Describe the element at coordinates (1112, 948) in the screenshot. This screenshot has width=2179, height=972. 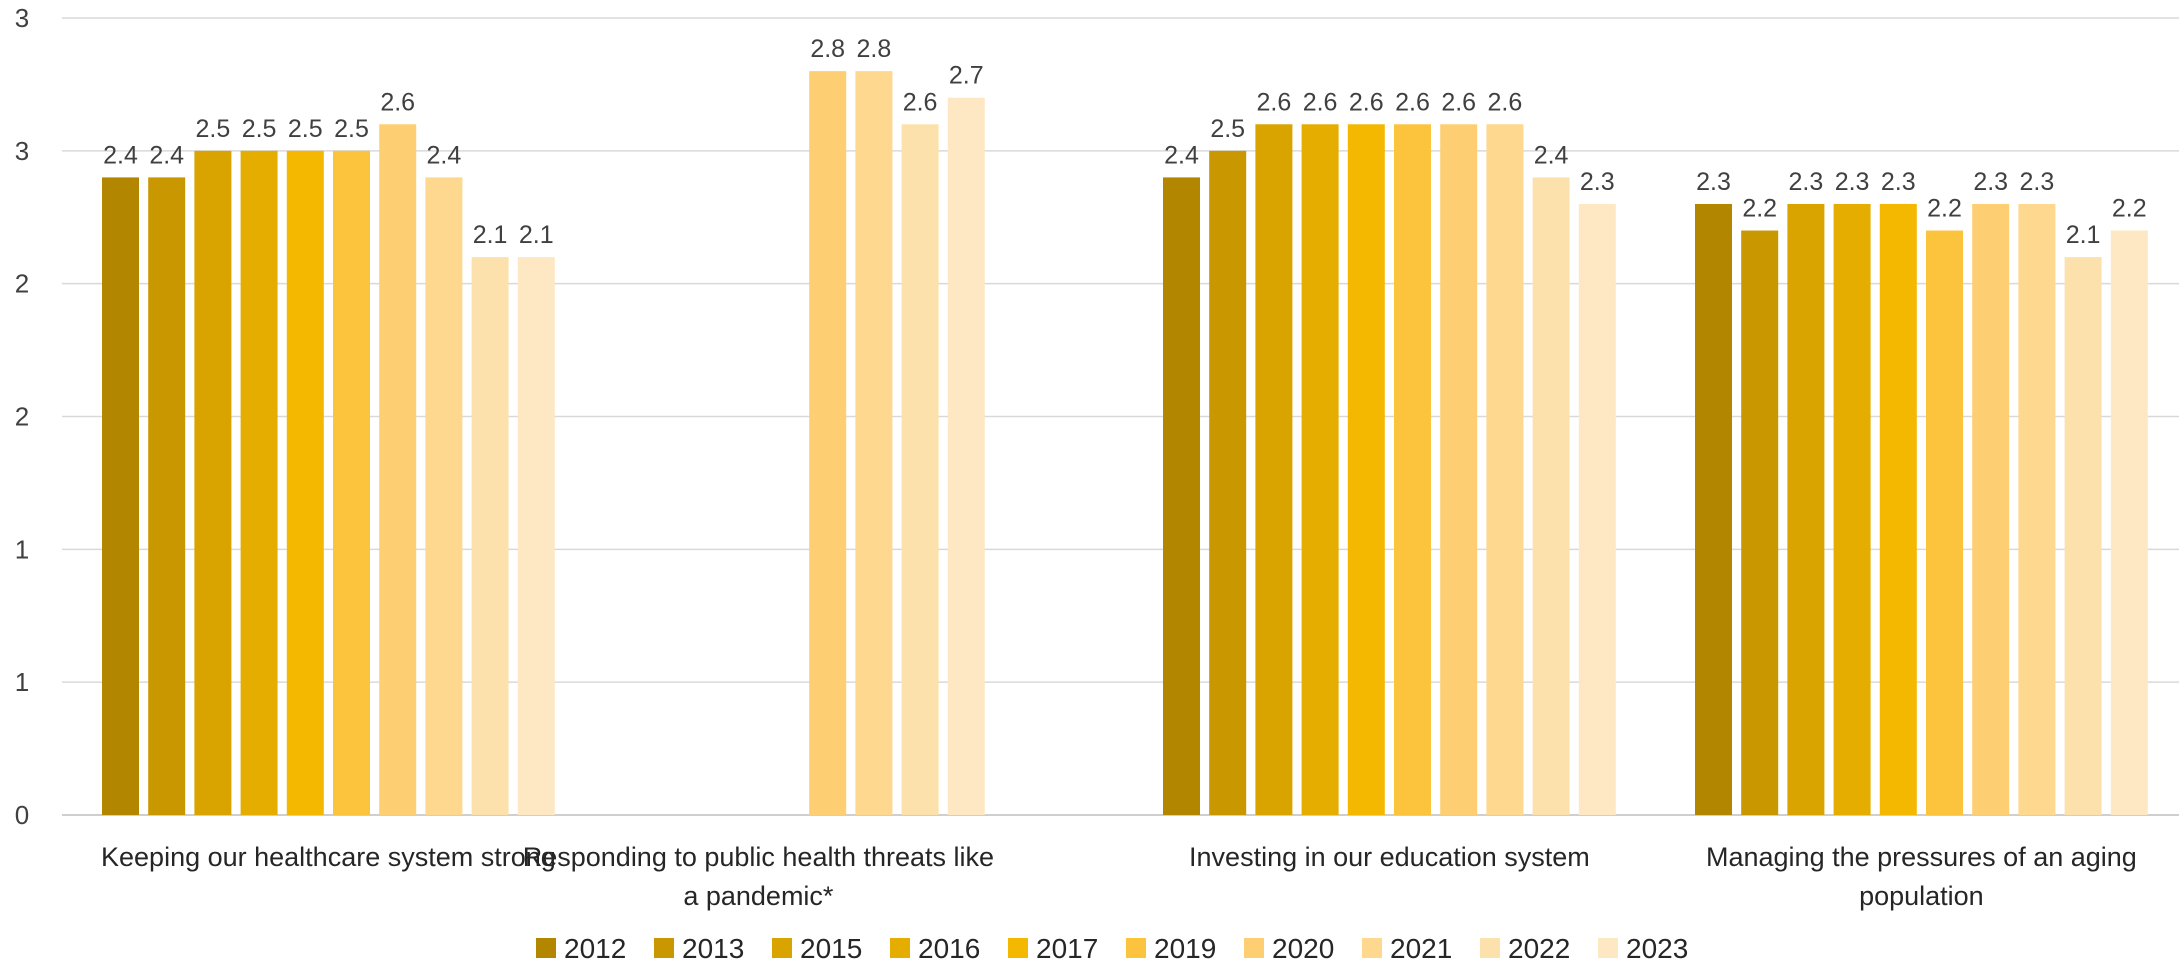
I see `legend: 2012 2013 2015 2016 2017 2019 2020 2021 2022 2023` at that location.